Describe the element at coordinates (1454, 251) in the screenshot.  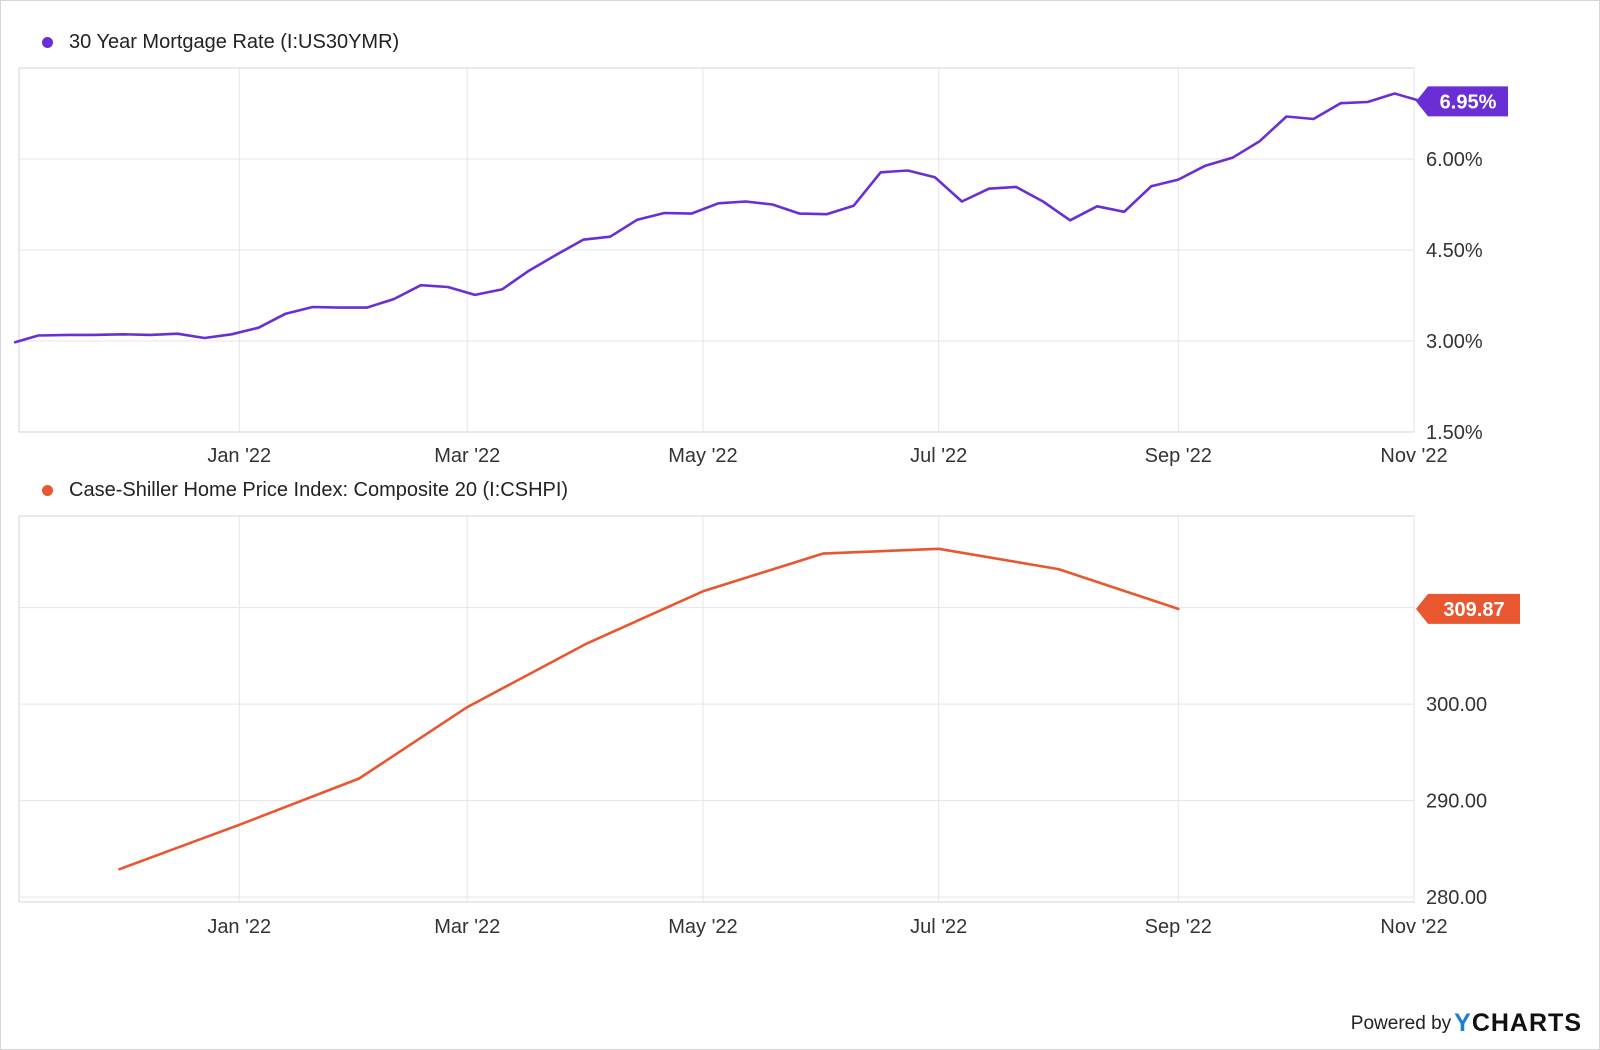
I see `y-tick-label-mortgage: 4.50%` at that location.